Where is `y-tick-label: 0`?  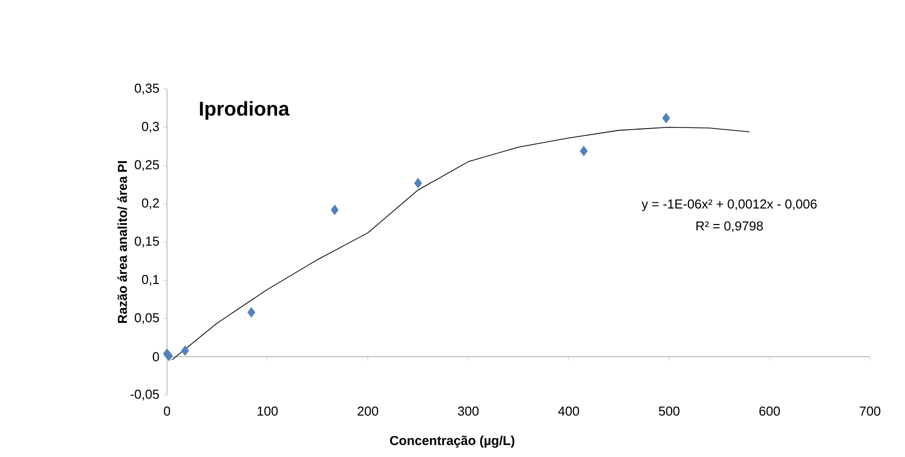
y-tick-label: 0 is located at coordinates (155, 357).